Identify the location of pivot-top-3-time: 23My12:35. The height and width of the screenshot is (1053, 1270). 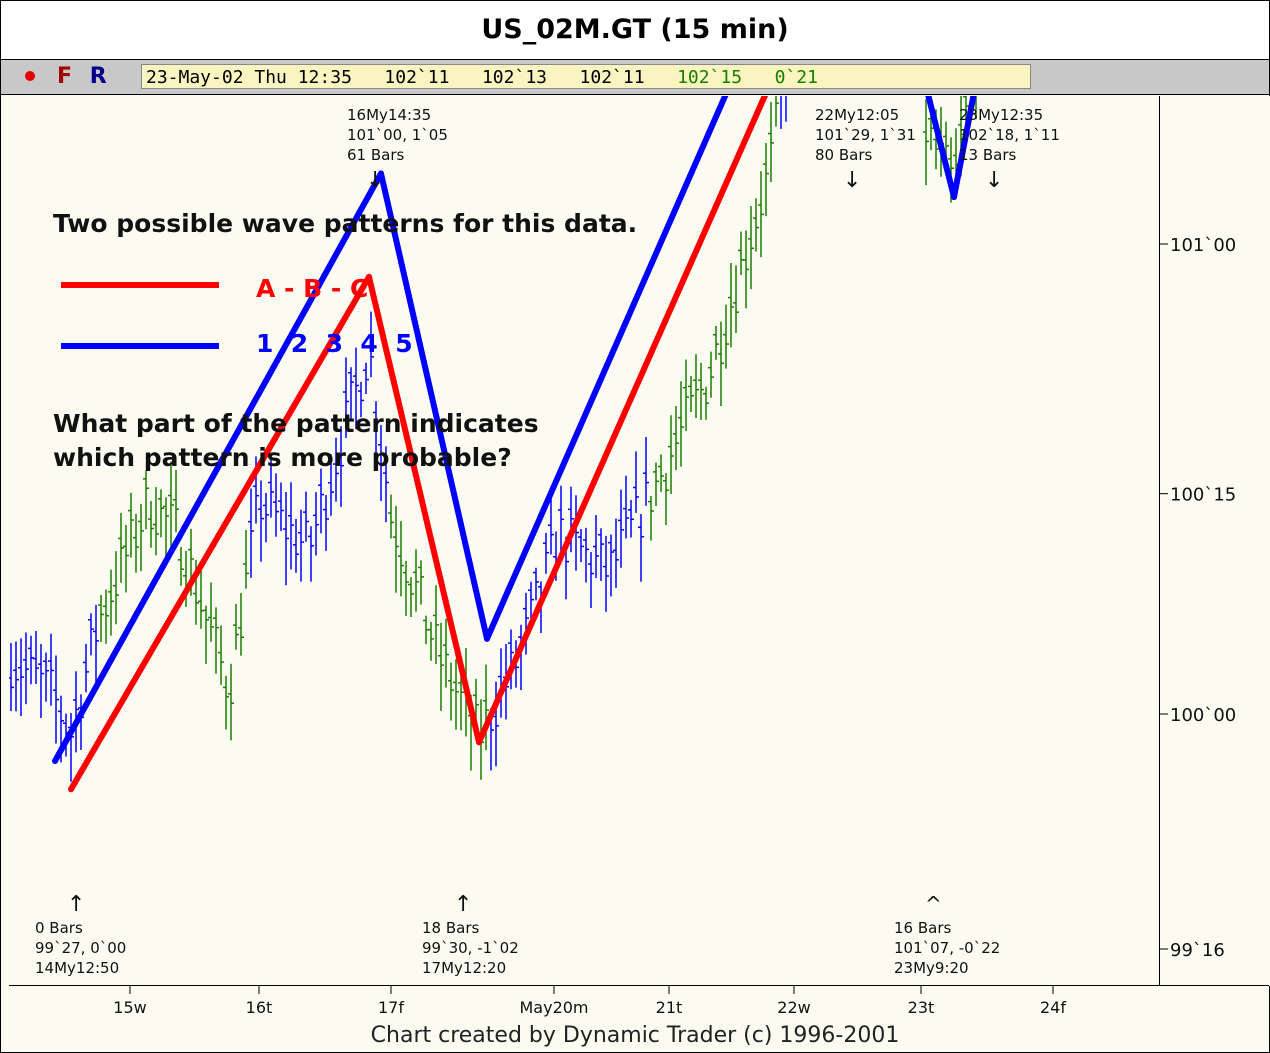
(1001, 115).